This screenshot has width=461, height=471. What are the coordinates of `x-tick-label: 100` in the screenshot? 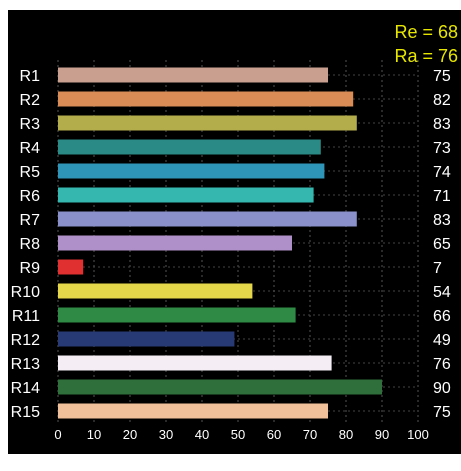 It's located at (418, 434).